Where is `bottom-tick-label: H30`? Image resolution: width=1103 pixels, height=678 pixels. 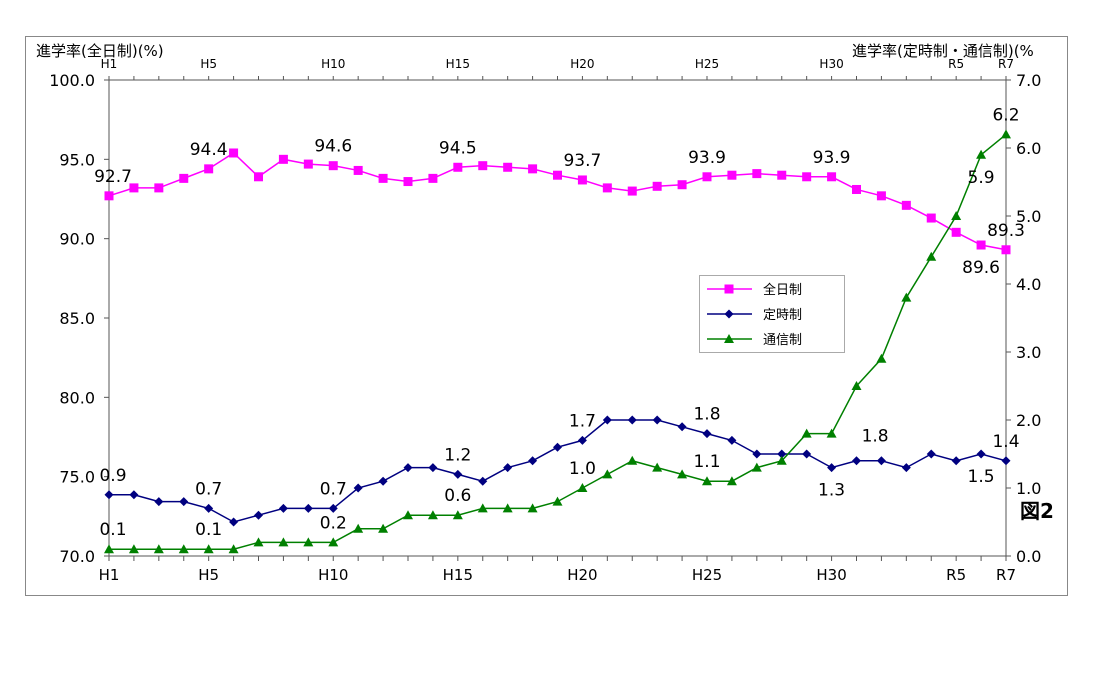 bottom-tick-label: H30 is located at coordinates (831, 575).